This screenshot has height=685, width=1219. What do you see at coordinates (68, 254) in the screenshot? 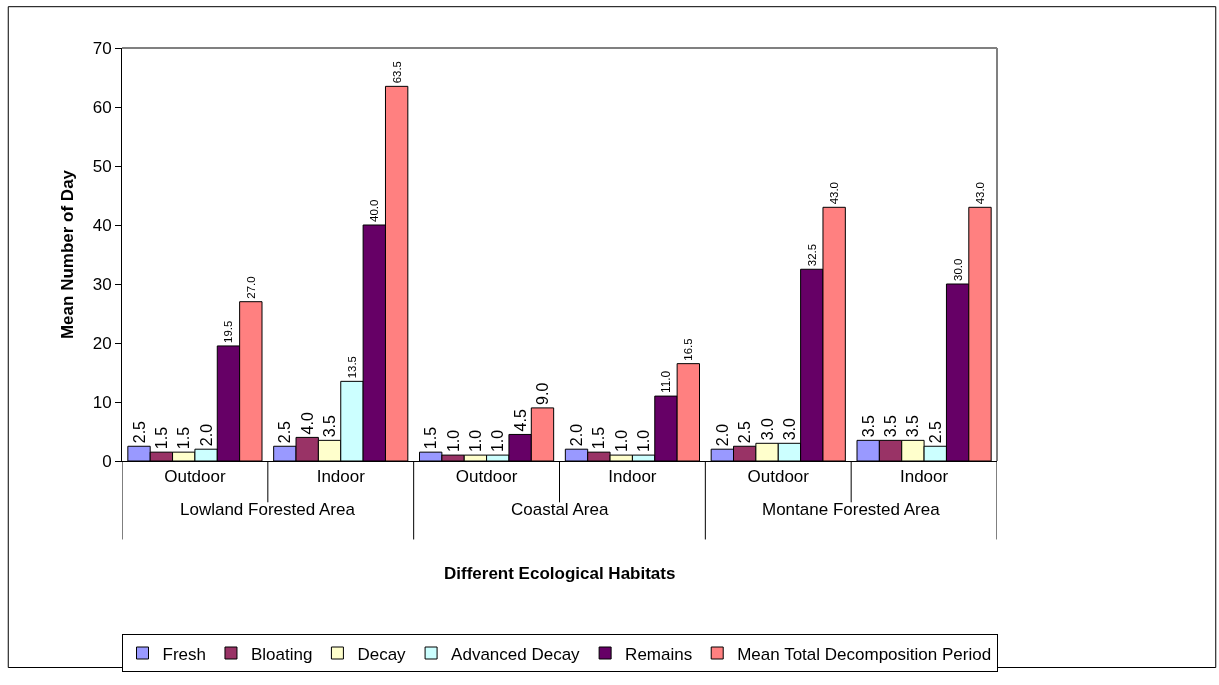
I see `y-axis-title: Mean Number of Day` at bounding box center [68, 254].